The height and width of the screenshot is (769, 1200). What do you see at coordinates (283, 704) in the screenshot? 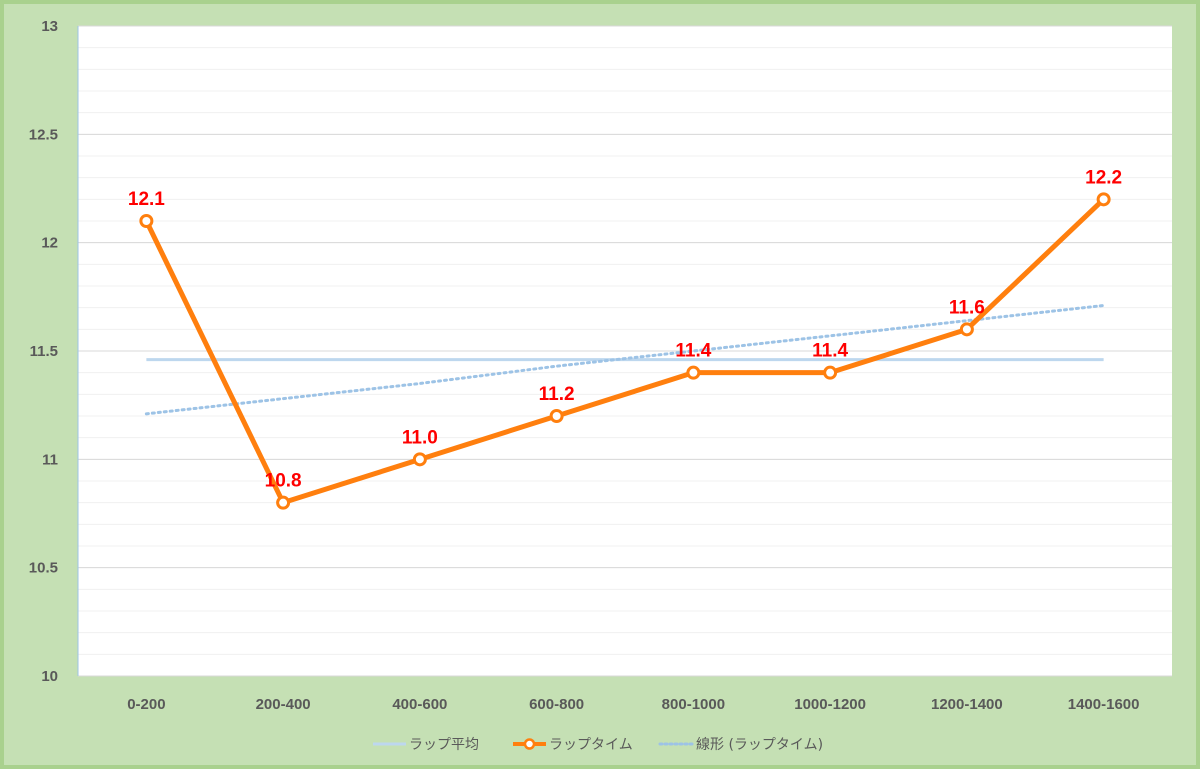
I see `x-tick-label: 200-400` at bounding box center [283, 704].